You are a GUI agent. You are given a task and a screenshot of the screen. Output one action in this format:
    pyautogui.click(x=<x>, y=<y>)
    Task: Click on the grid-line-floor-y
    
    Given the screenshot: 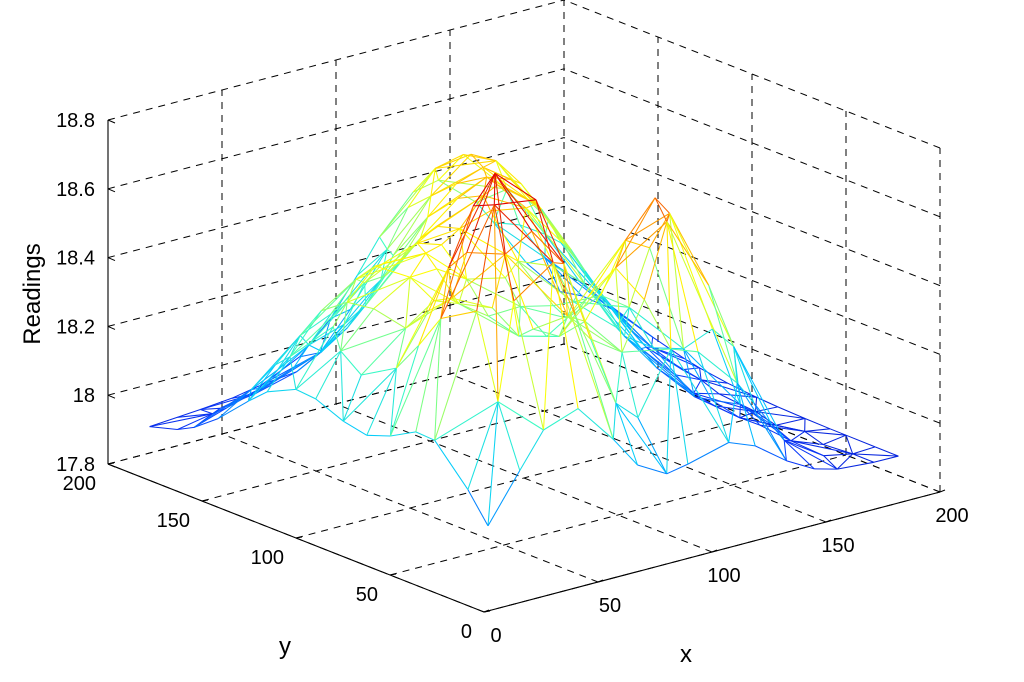 What is the action you would take?
    pyautogui.click(x=618, y=515)
    